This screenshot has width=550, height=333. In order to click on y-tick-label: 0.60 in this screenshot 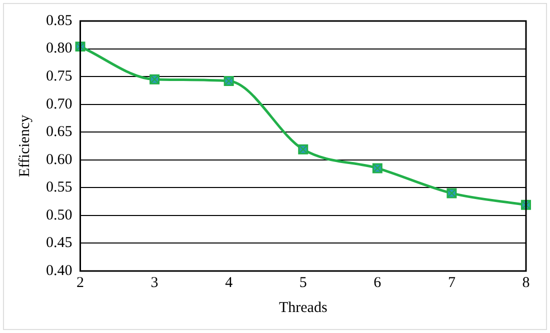, I will do `click(59, 160)`.